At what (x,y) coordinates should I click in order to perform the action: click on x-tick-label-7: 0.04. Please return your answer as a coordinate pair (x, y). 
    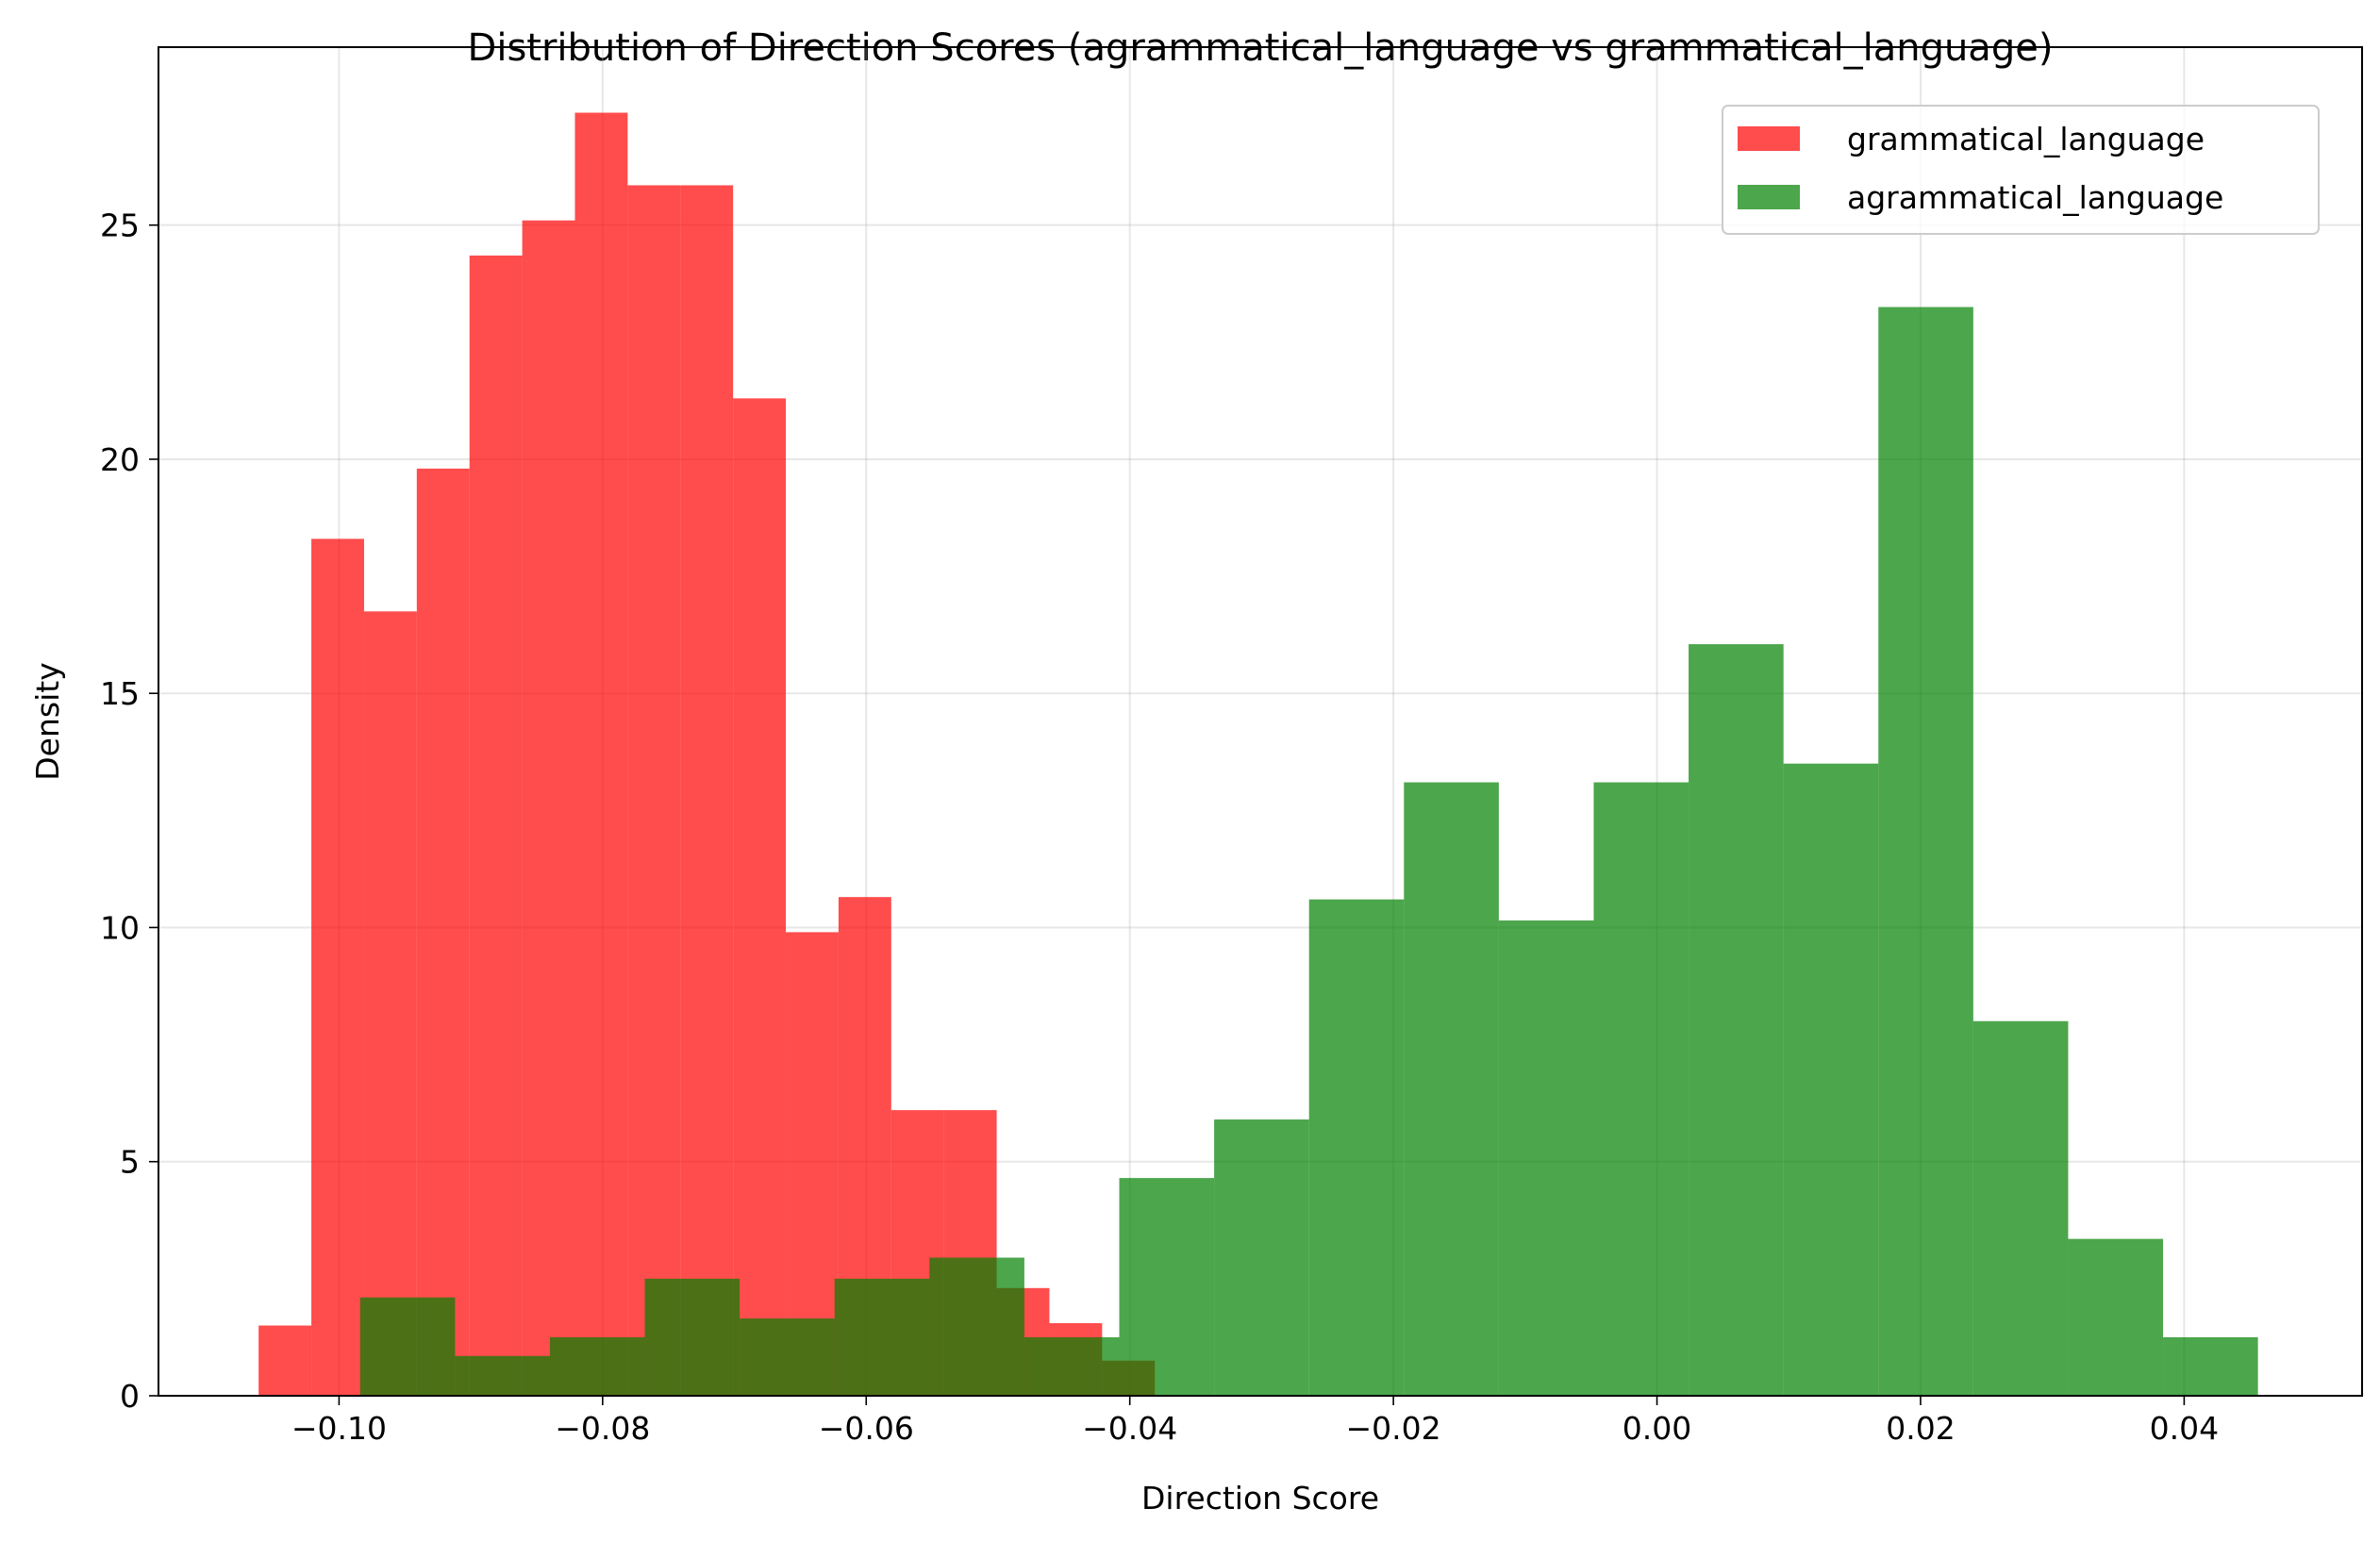
    Looking at the image, I should click on (2184, 1428).